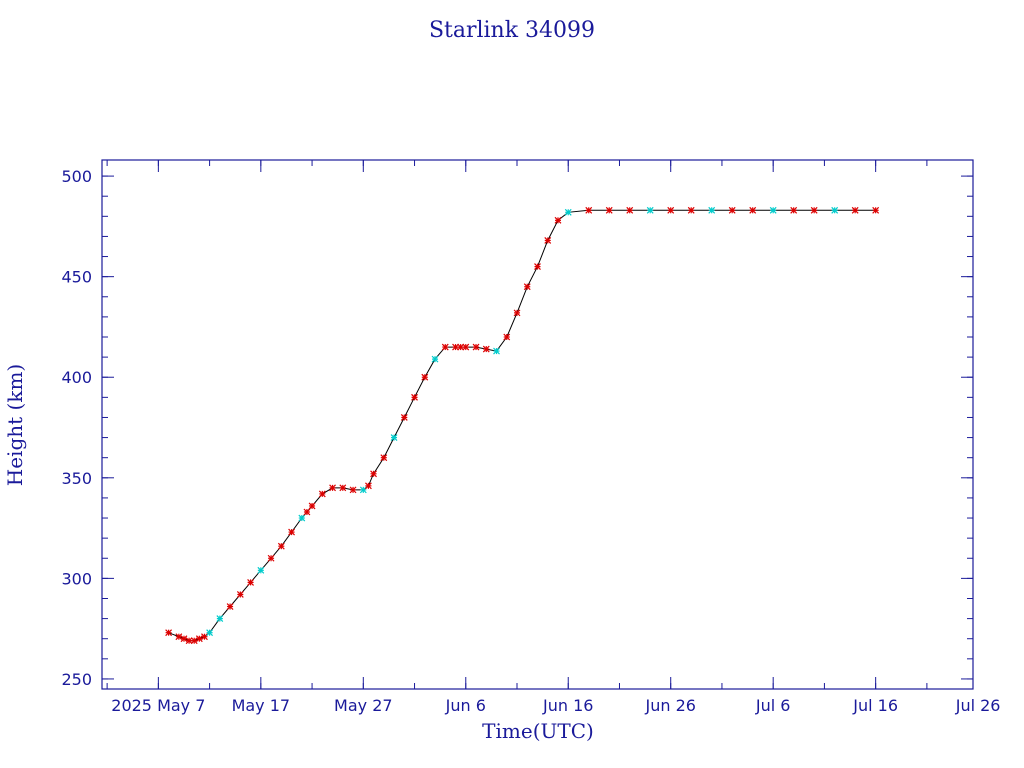 The height and width of the screenshot is (768, 1024). What do you see at coordinates (76, 478) in the screenshot?
I see `y-tick-label: 350` at bounding box center [76, 478].